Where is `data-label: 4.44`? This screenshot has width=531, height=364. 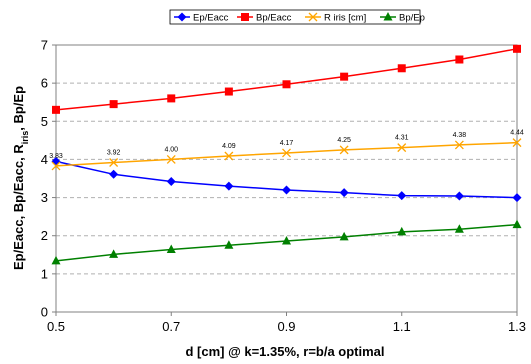
data-label: 4.44 is located at coordinates (517, 133).